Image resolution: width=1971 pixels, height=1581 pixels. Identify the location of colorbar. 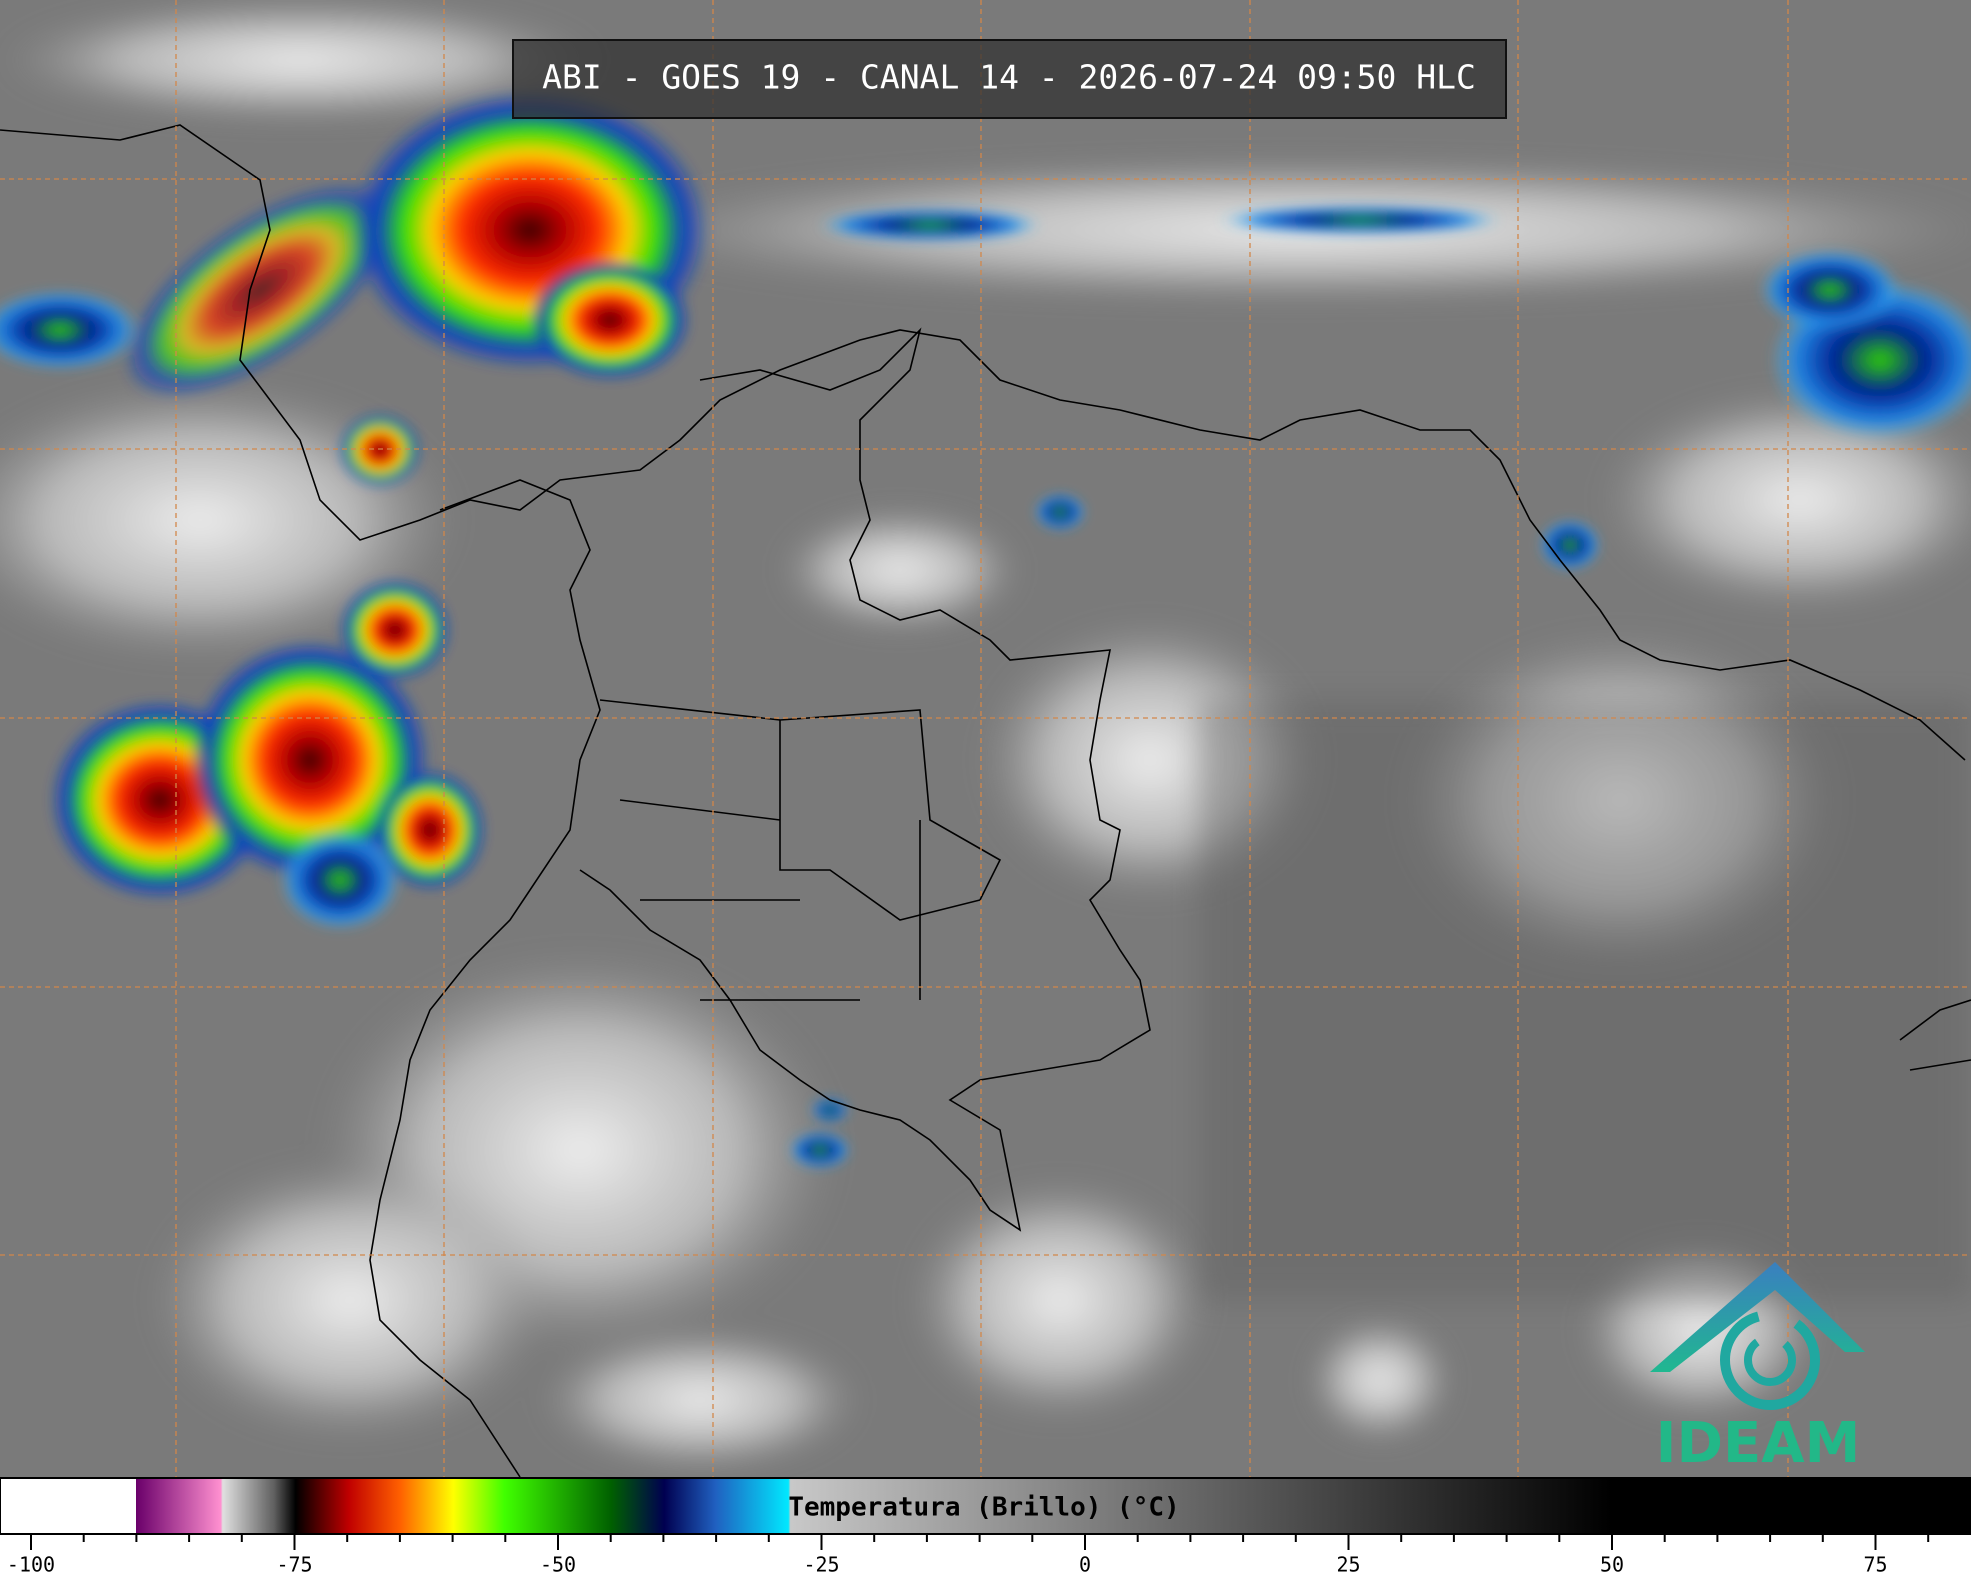
(985, 1506).